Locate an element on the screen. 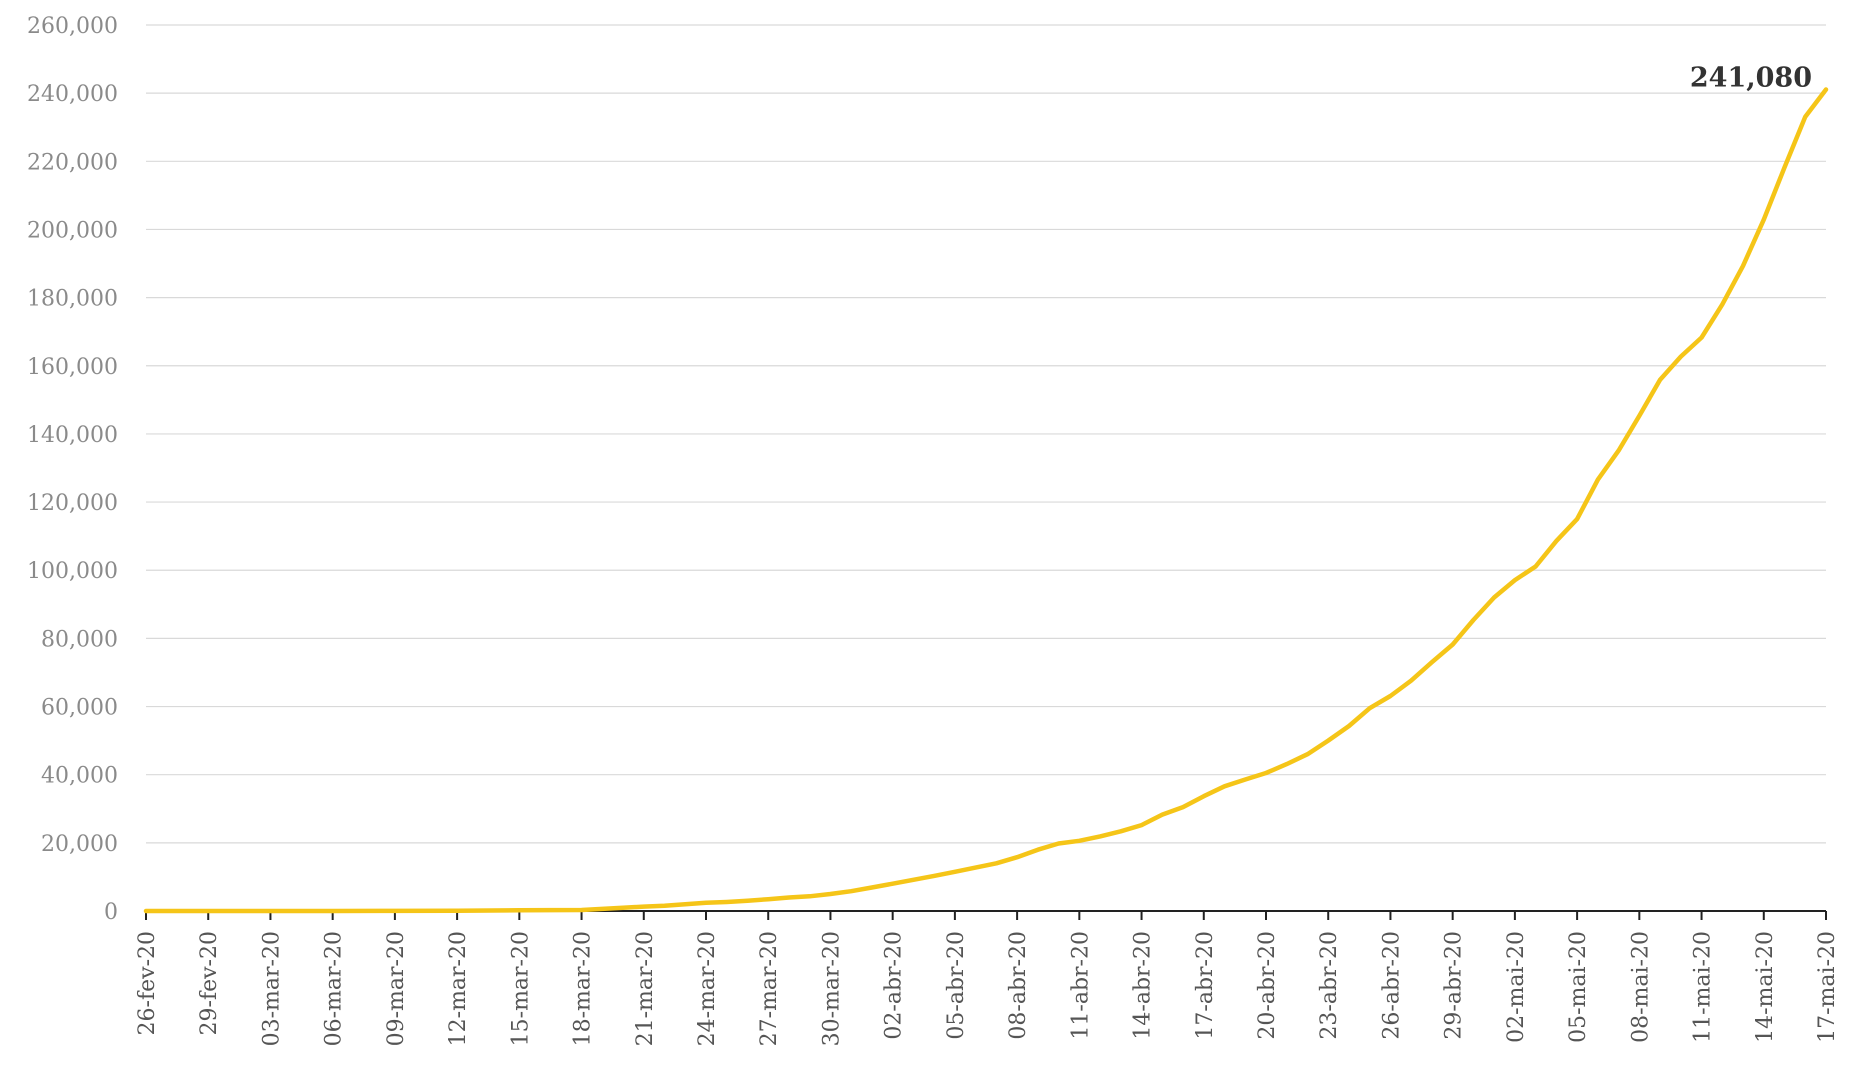  x-tick-label: 17-mai-20 is located at coordinates (1827, 987).